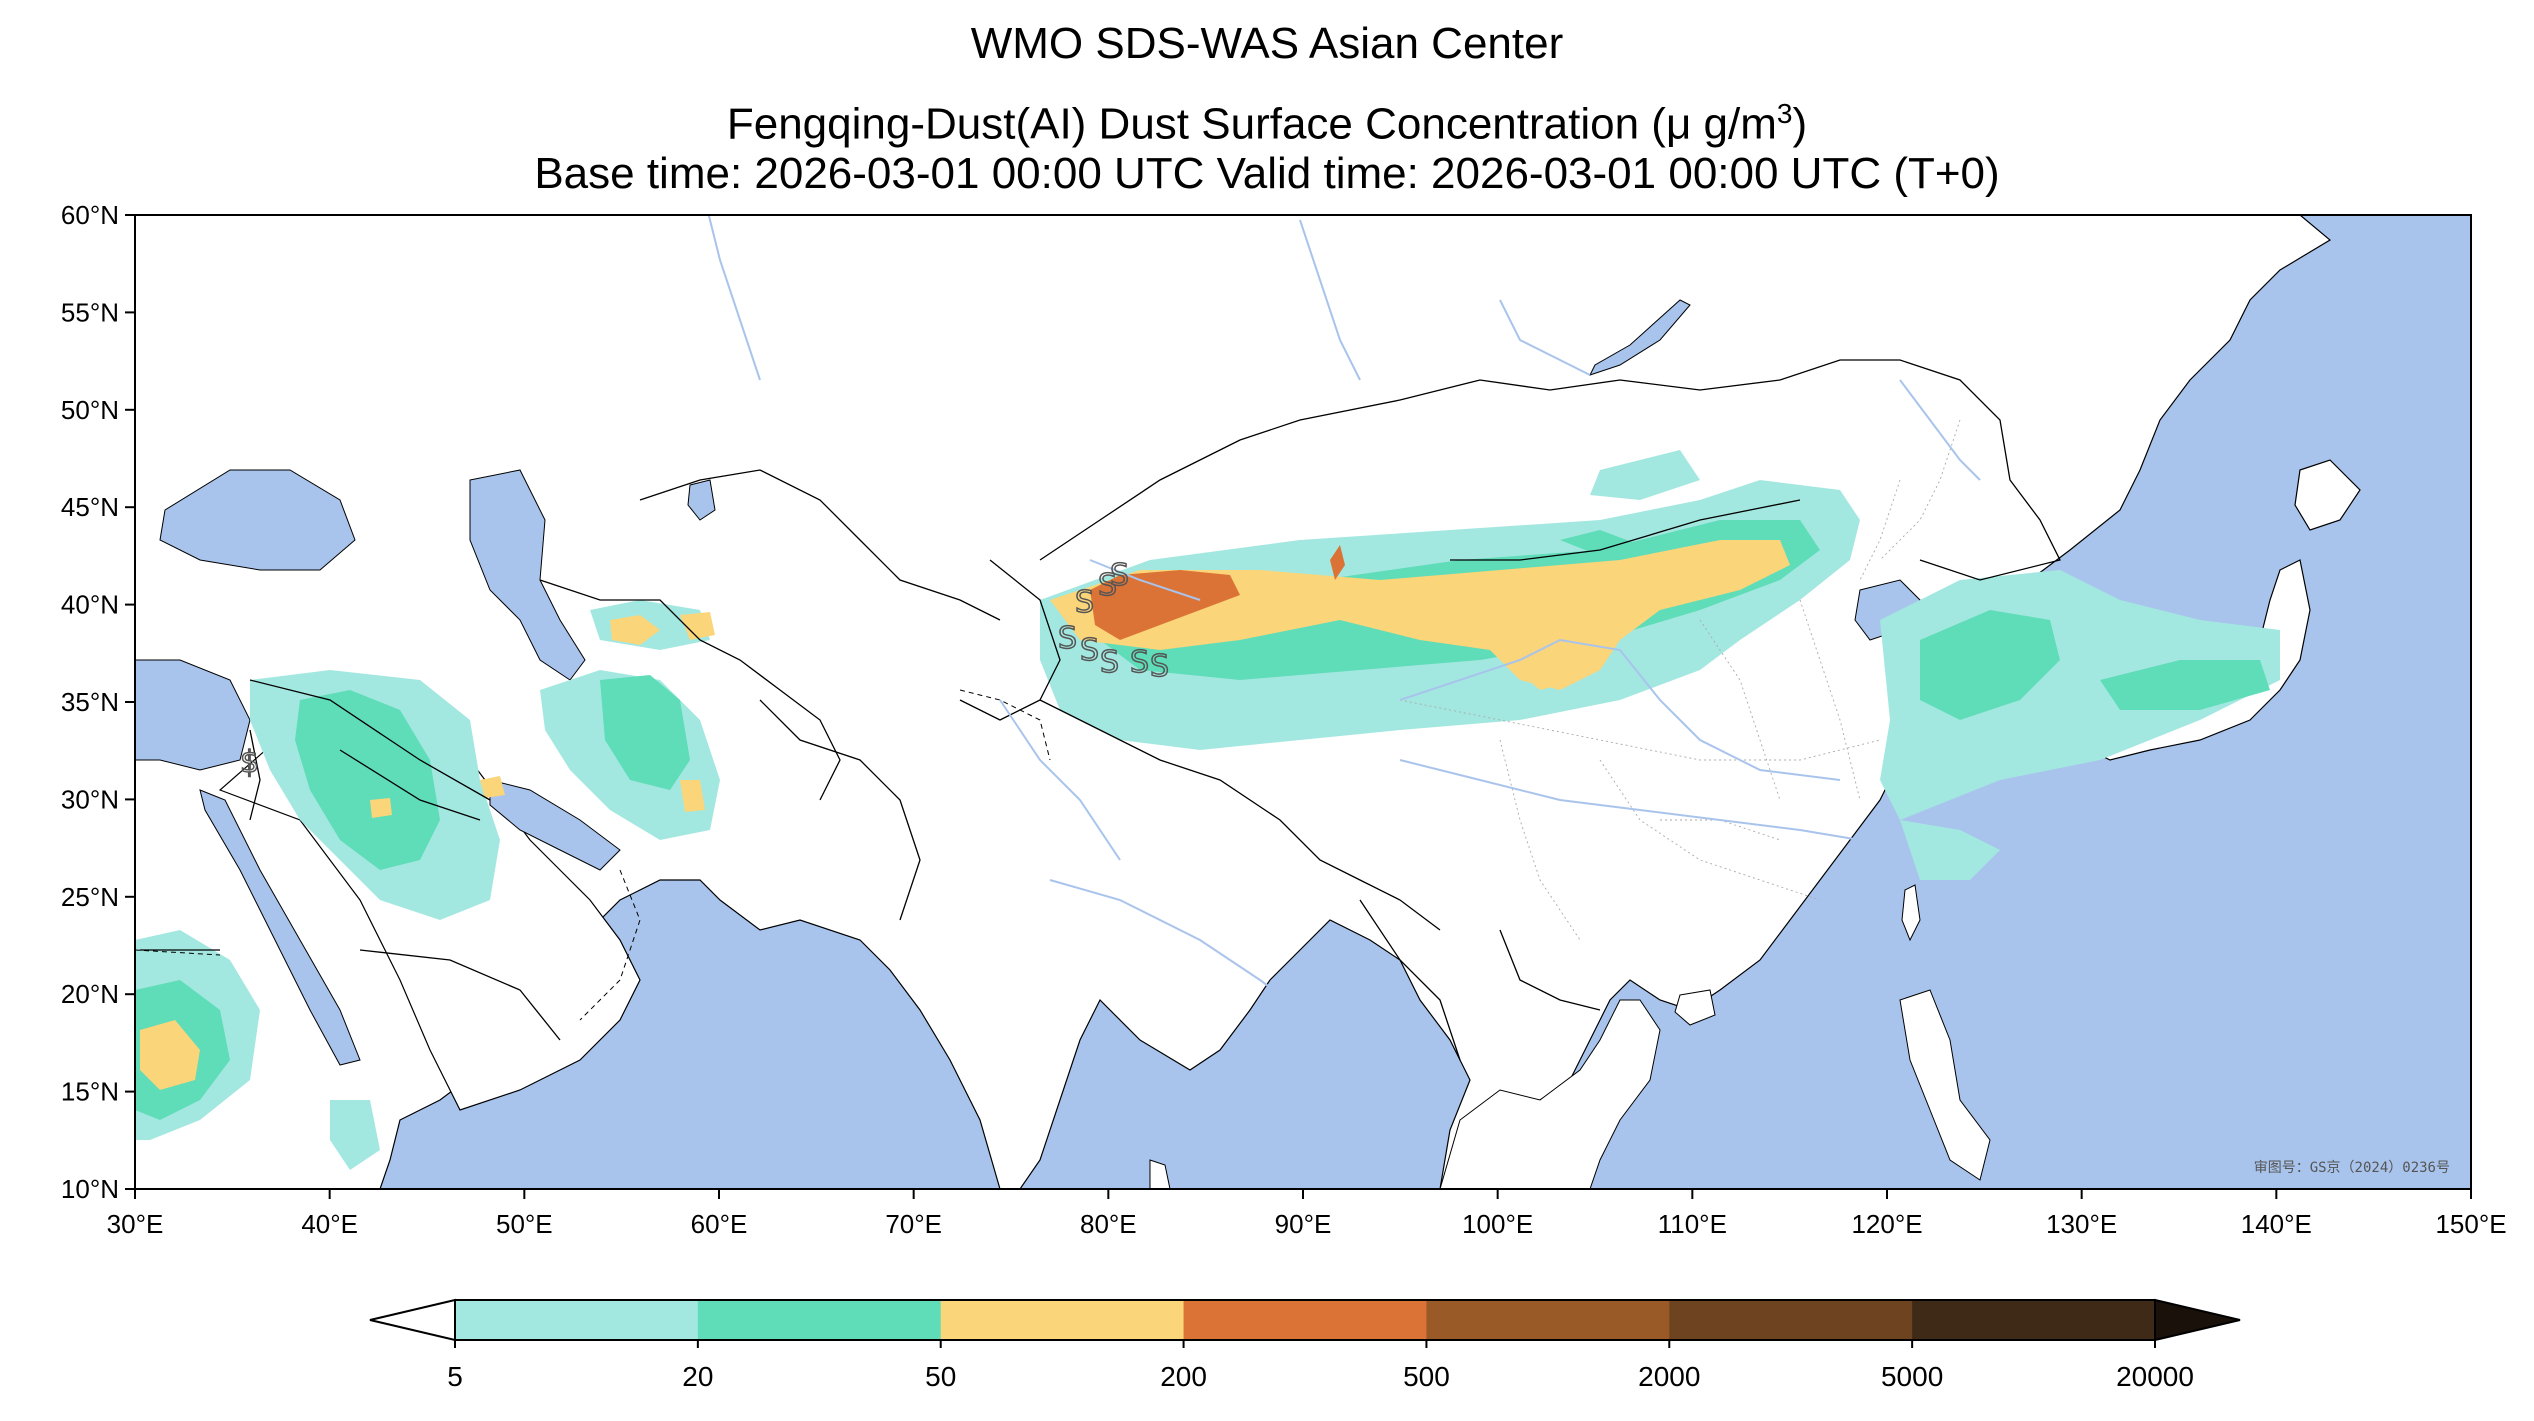 This screenshot has height=1421, width=2534. I want to click on lon-tick-label: 140°E, so click(2276, 1224).